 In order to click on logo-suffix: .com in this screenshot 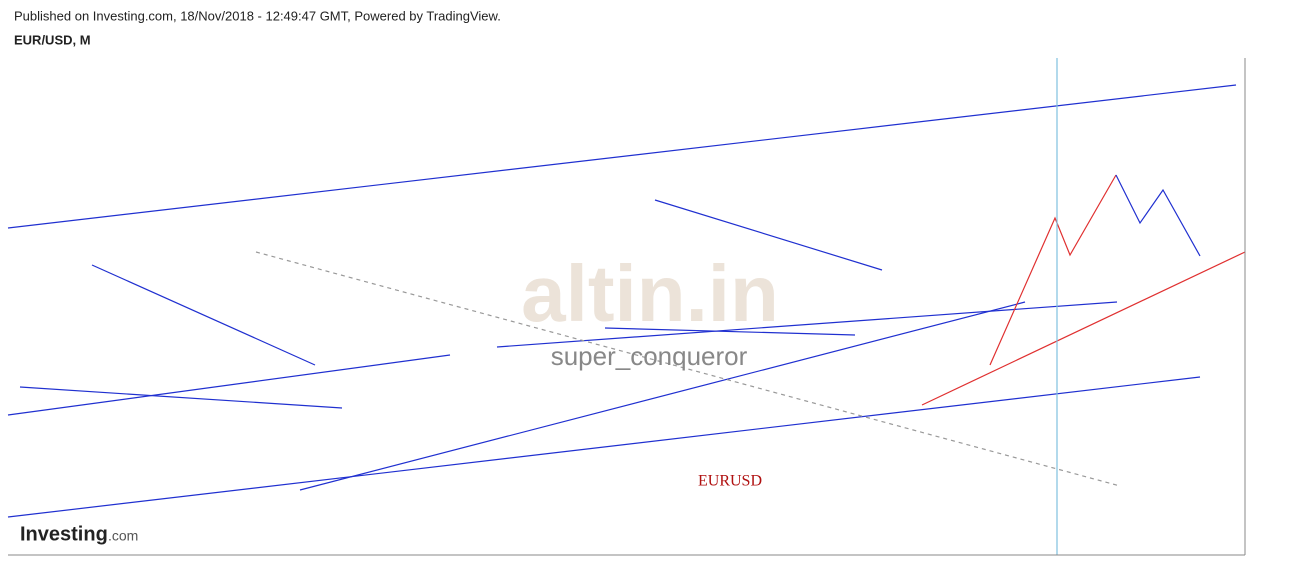, I will do `click(123, 536)`.